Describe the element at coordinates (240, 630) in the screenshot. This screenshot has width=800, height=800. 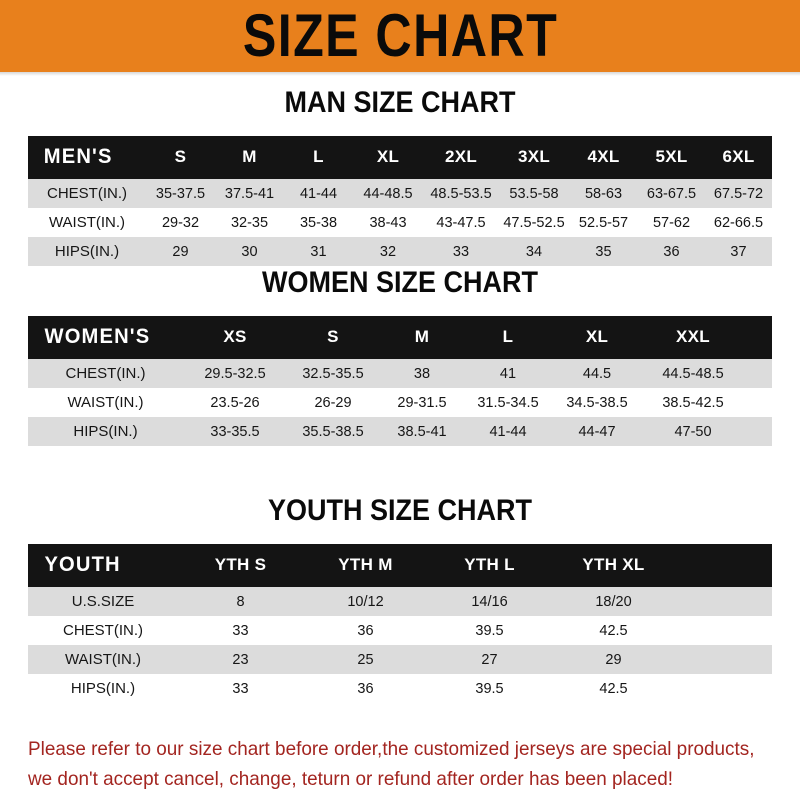
I see `youth-cell-1-0: 33` at that location.